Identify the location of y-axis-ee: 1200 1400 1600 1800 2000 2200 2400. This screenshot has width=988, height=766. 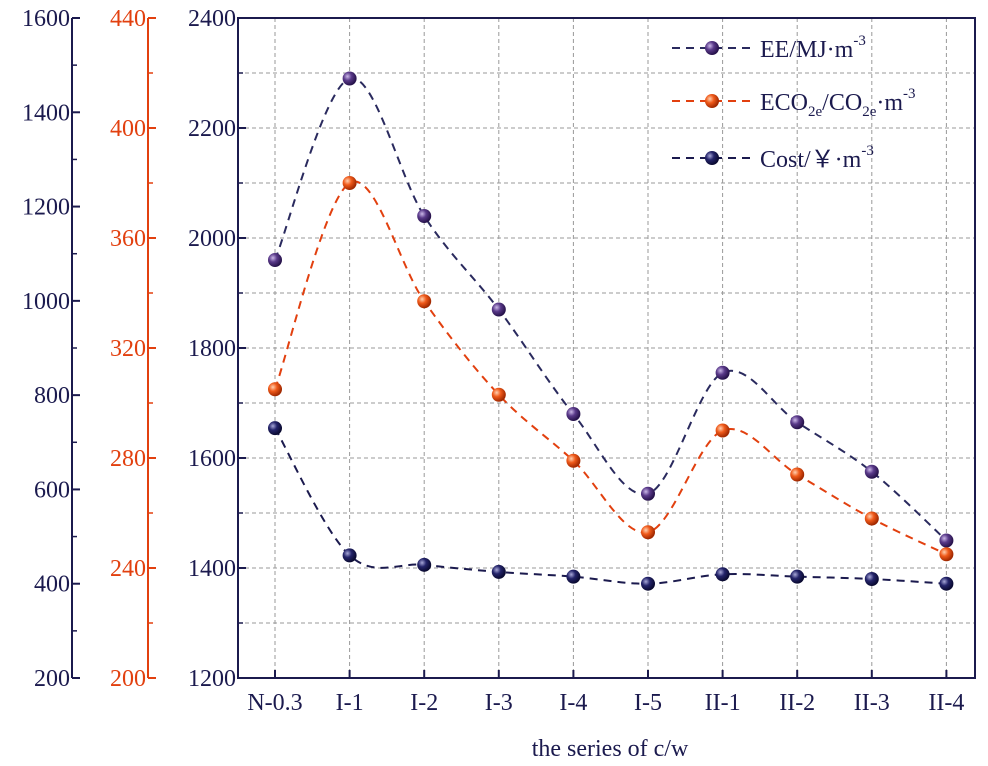
(217, 349).